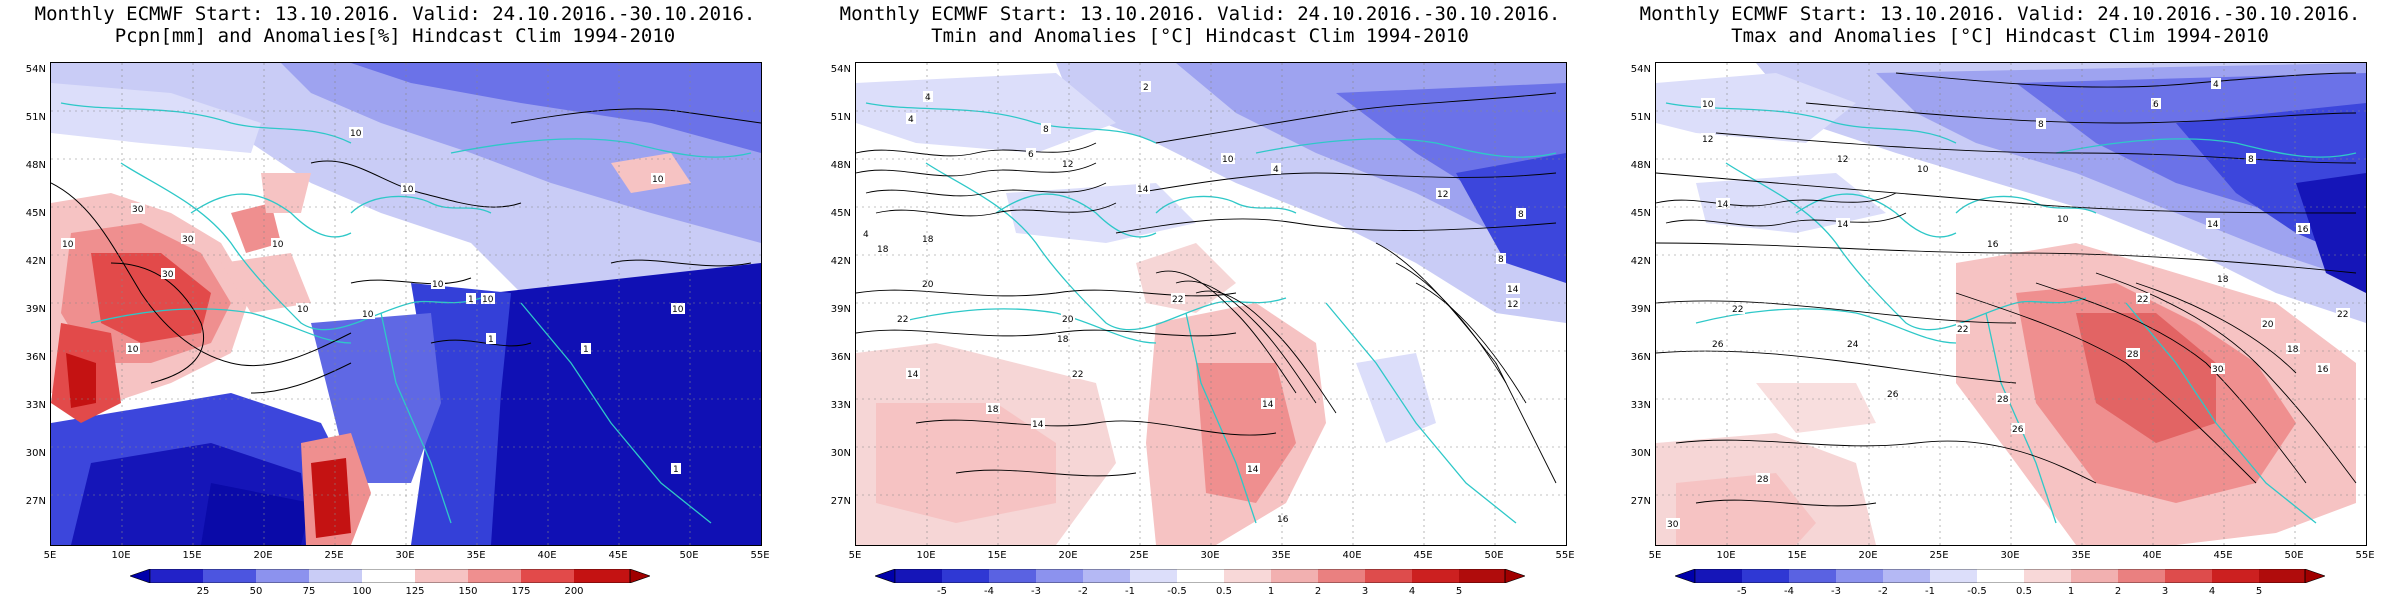  I want to click on colorbar-label: 100, so click(362, 591).